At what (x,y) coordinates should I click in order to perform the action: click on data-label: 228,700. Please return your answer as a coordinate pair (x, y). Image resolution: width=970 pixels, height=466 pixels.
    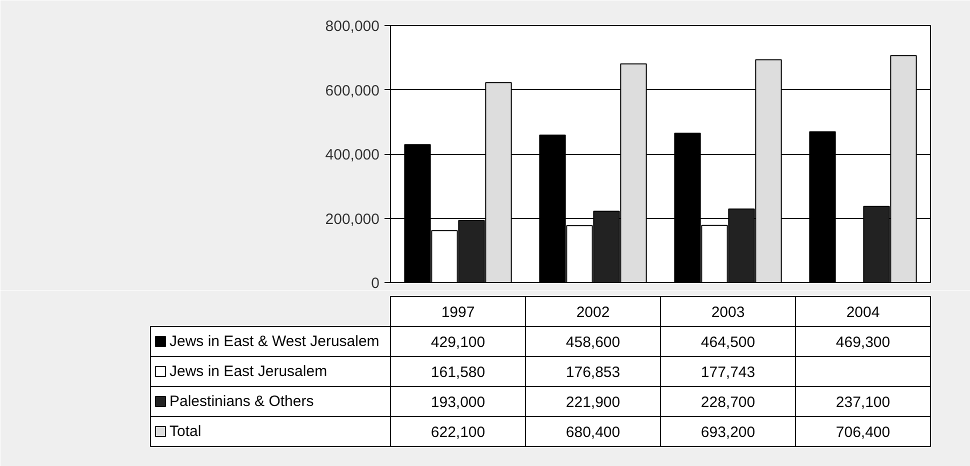
    Looking at the image, I should click on (728, 402).